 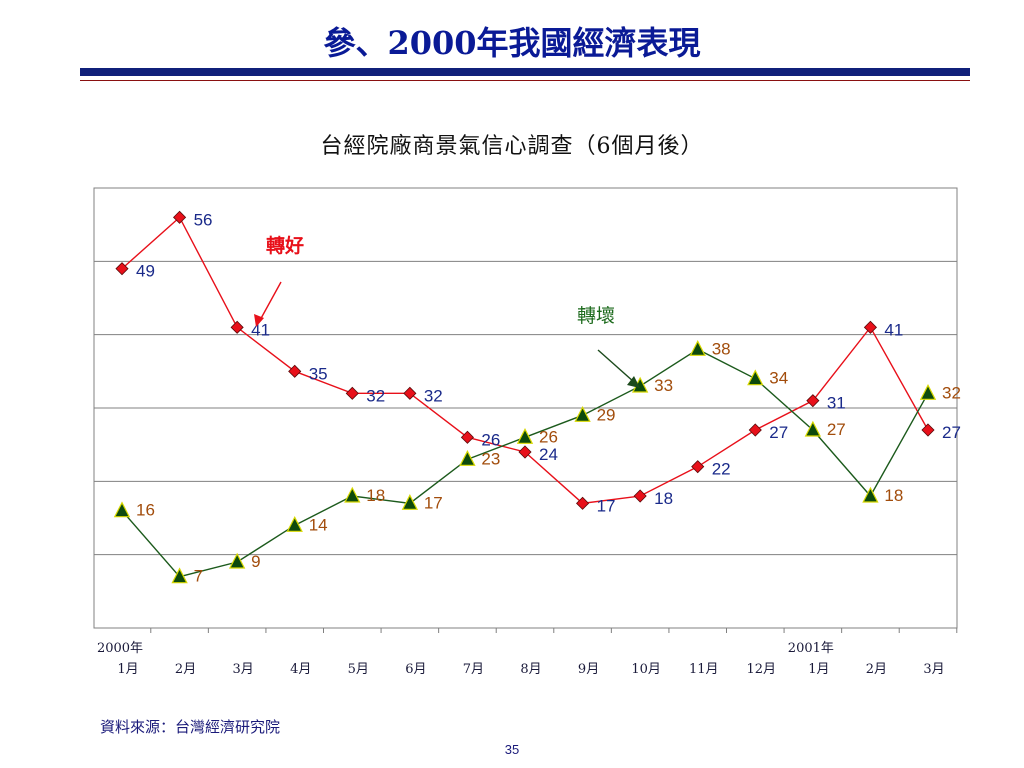 What do you see at coordinates (704, 669) in the screenshot?
I see `x-tick-label: 11月` at bounding box center [704, 669].